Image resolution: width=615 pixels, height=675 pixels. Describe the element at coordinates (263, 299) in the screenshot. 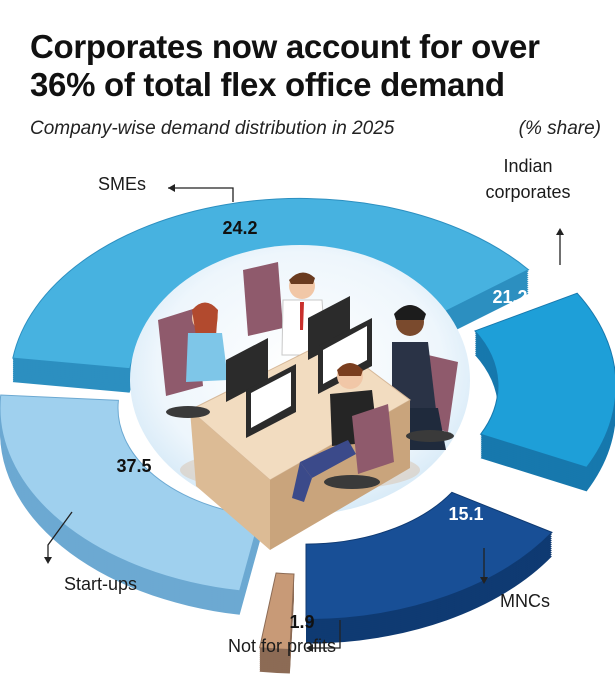

I see `chair-back-center` at that location.